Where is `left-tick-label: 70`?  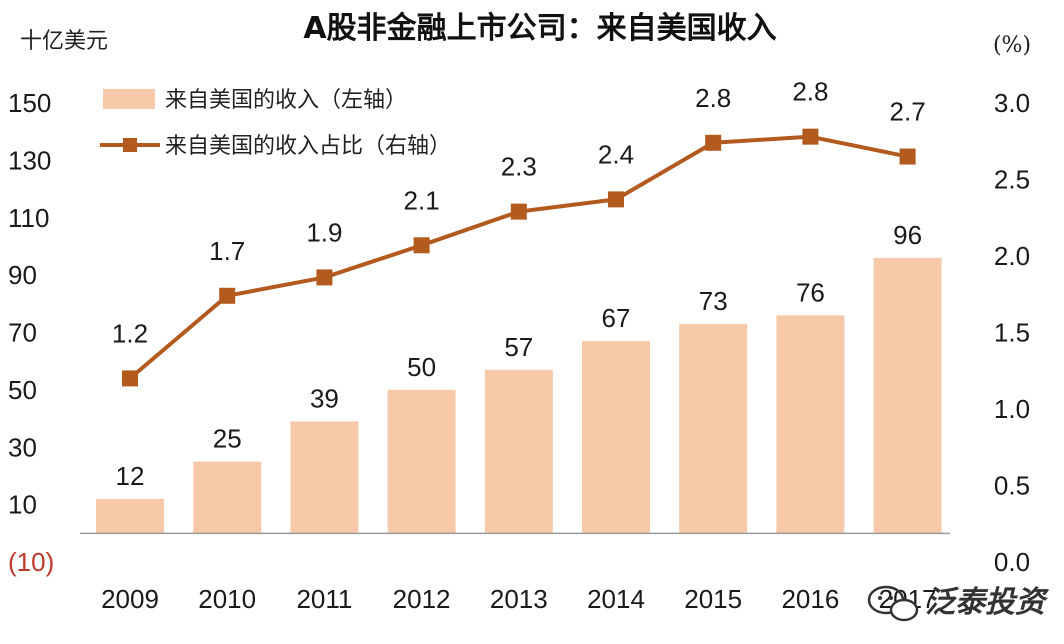 left-tick-label: 70 is located at coordinates (22, 333).